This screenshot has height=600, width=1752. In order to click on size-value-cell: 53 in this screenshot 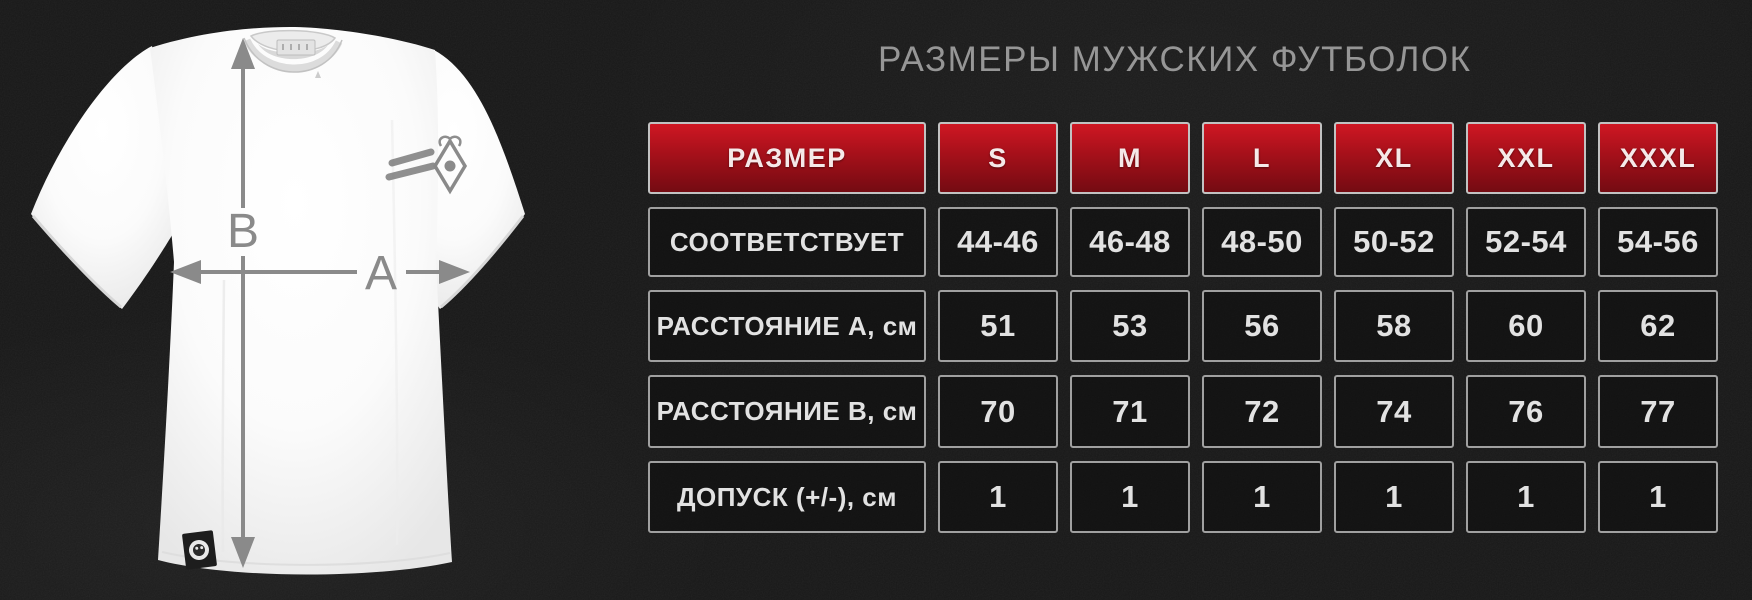, I will do `click(1130, 326)`.